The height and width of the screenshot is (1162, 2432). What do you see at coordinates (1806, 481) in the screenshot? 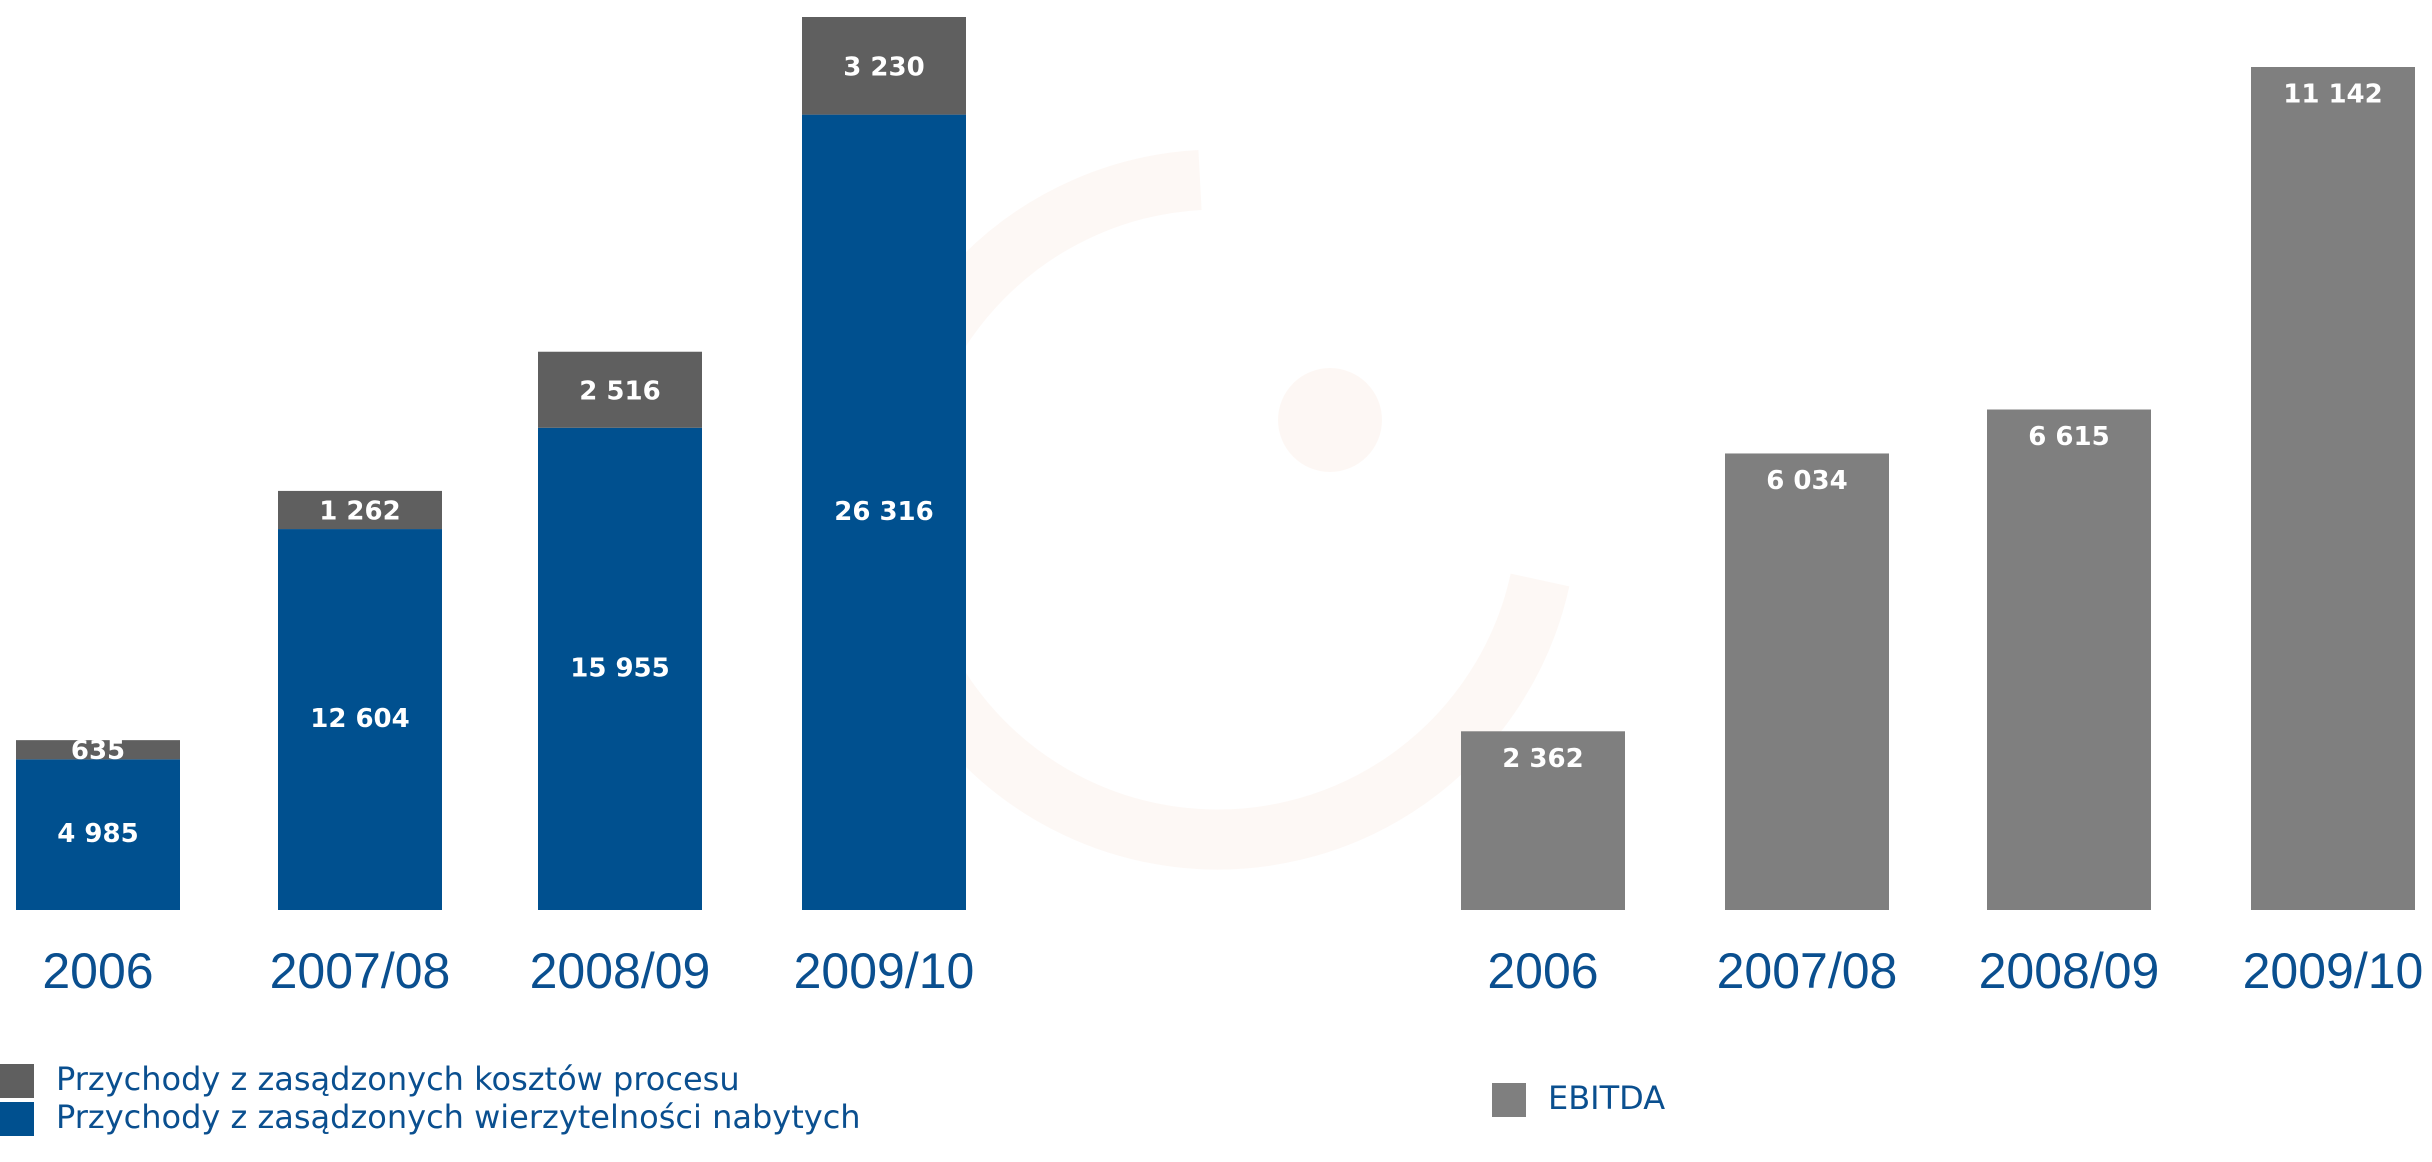
I see `data-label: 6 034` at bounding box center [1806, 481].